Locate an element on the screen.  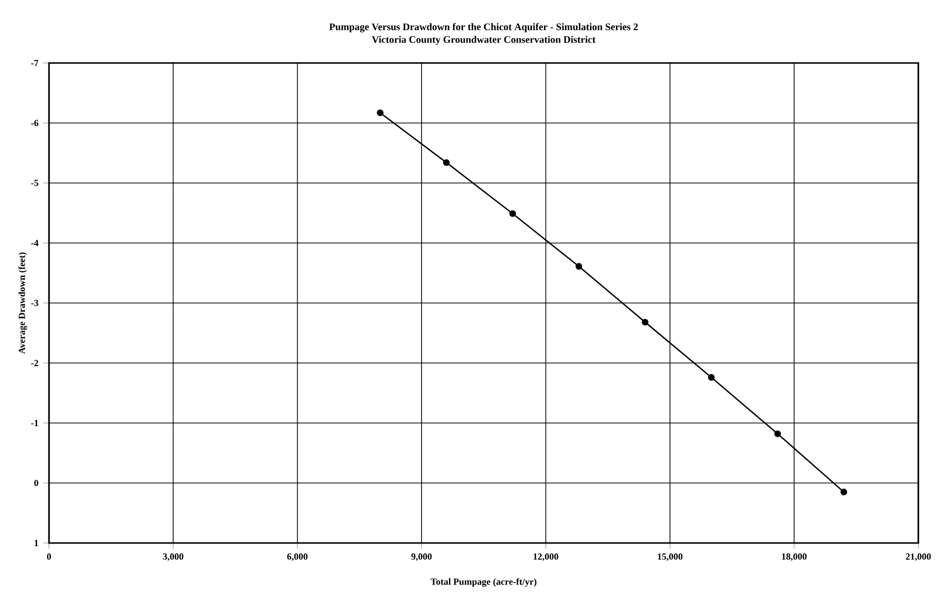
y-axis-title: Average Drawdown (feet) is located at coordinates (22, 303).